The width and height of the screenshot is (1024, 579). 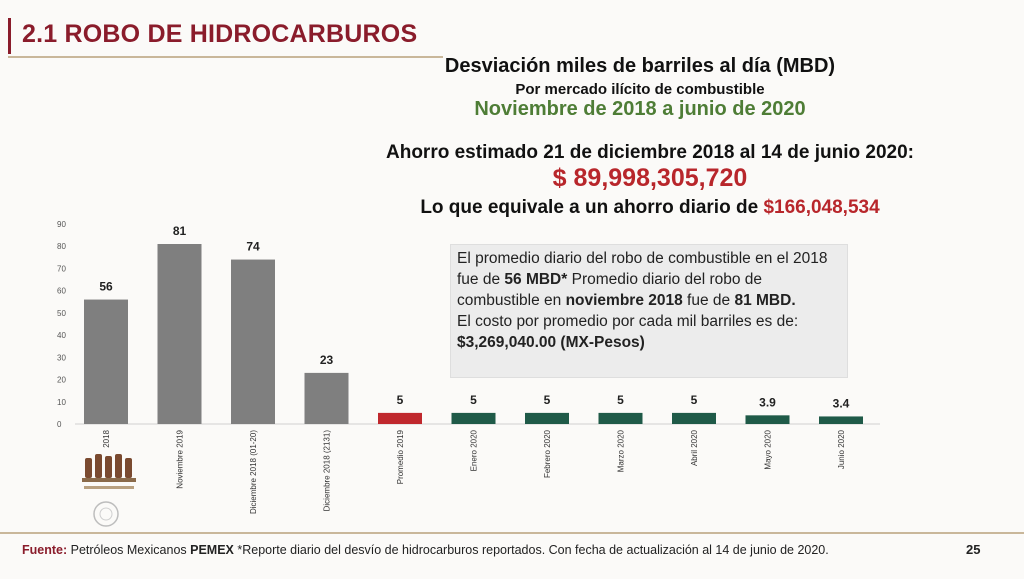 What do you see at coordinates (327, 360) in the screenshot?
I see `data-label: 23` at bounding box center [327, 360].